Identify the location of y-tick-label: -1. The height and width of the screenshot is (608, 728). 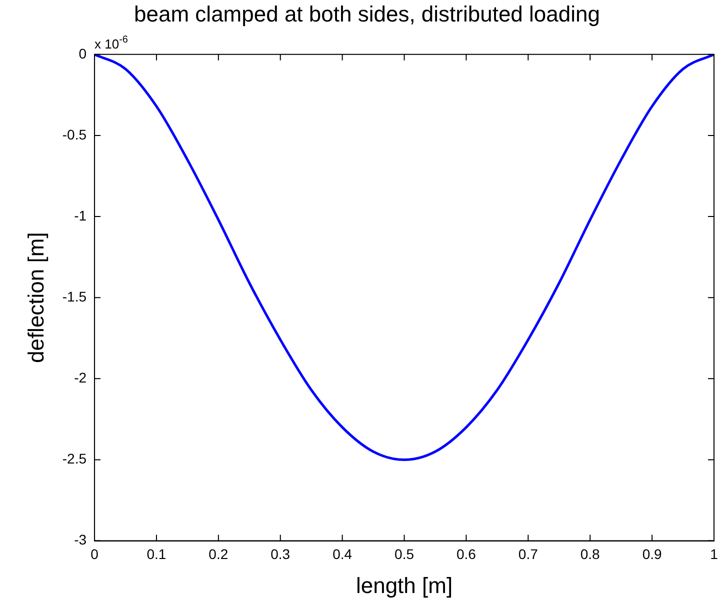
(80, 215).